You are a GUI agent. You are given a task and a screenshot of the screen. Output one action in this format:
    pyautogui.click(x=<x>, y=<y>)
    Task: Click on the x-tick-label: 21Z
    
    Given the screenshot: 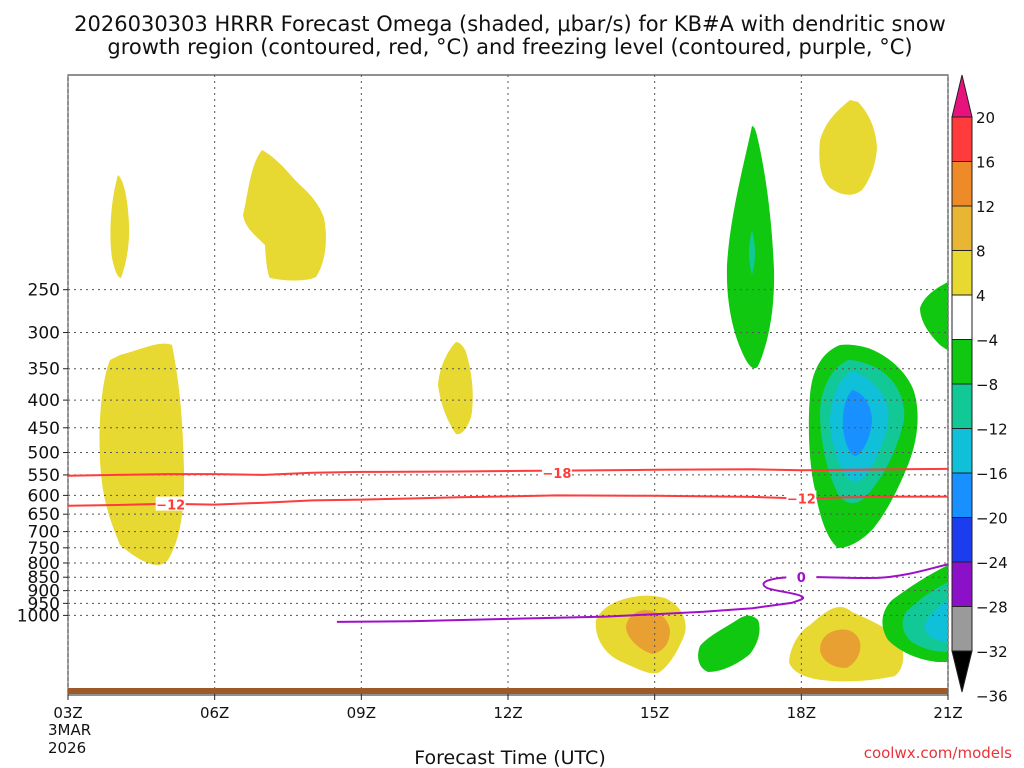 What is the action you would take?
    pyautogui.click(x=947, y=713)
    